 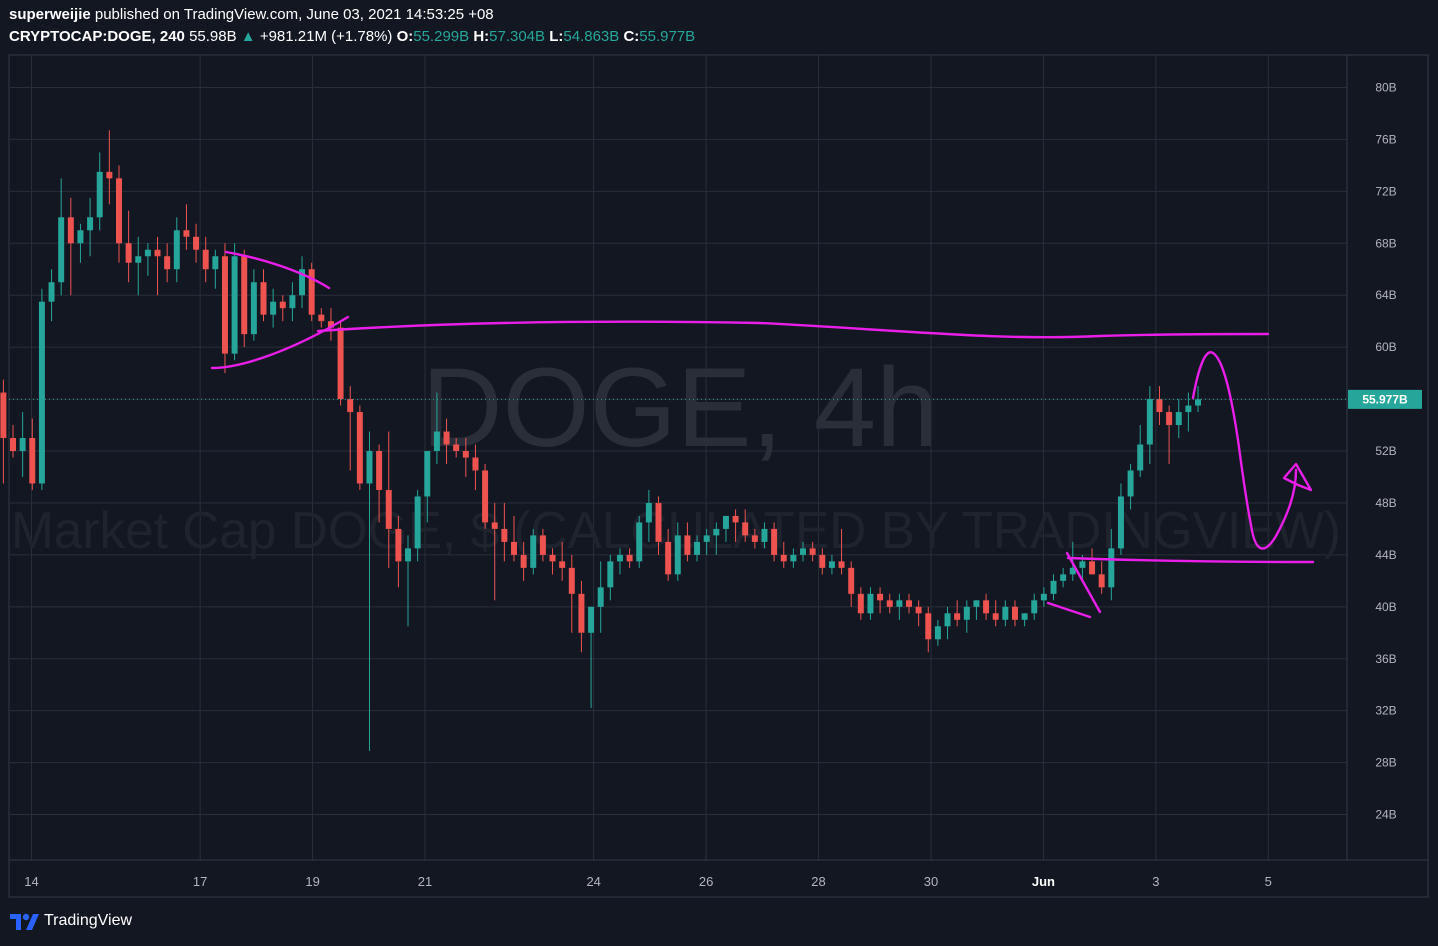 What do you see at coordinates (200, 881) in the screenshot?
I see `x-tick-label: 17` at bounding box center [200, 881].